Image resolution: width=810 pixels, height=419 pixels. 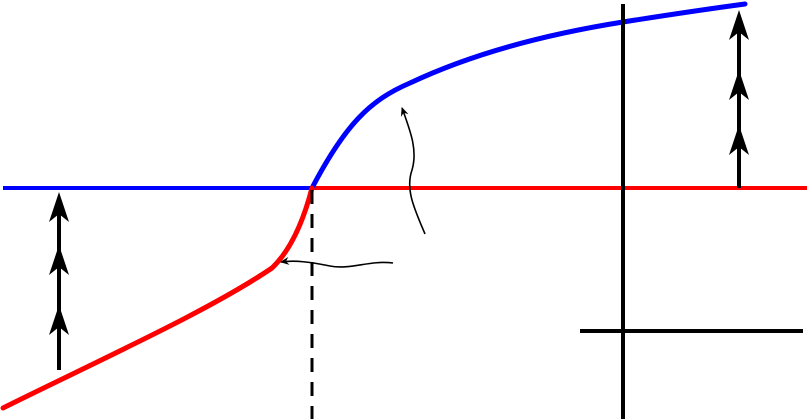 I want to click on right-triple-arrow, so click(x=739, y=99).